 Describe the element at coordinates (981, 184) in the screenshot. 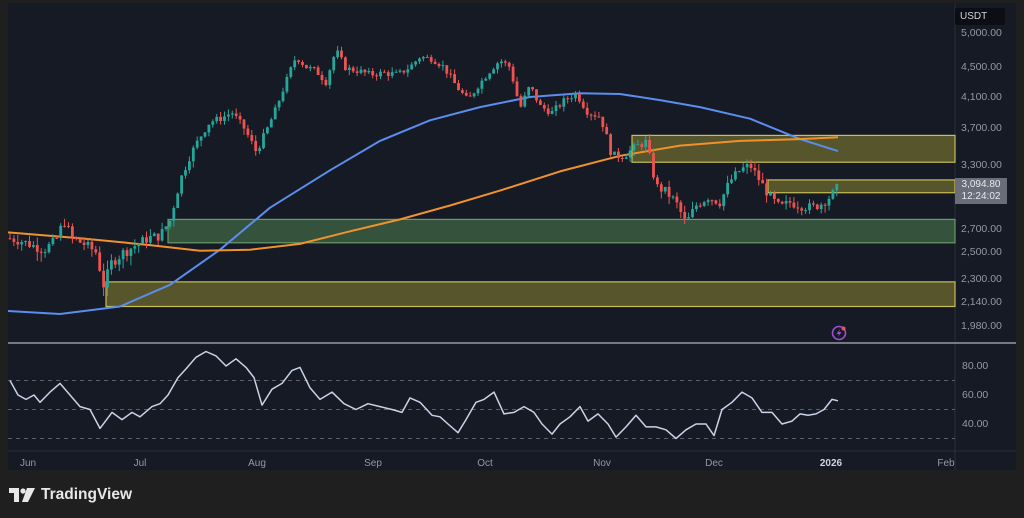

I see `last-price-value: 3,094.80` at that location.